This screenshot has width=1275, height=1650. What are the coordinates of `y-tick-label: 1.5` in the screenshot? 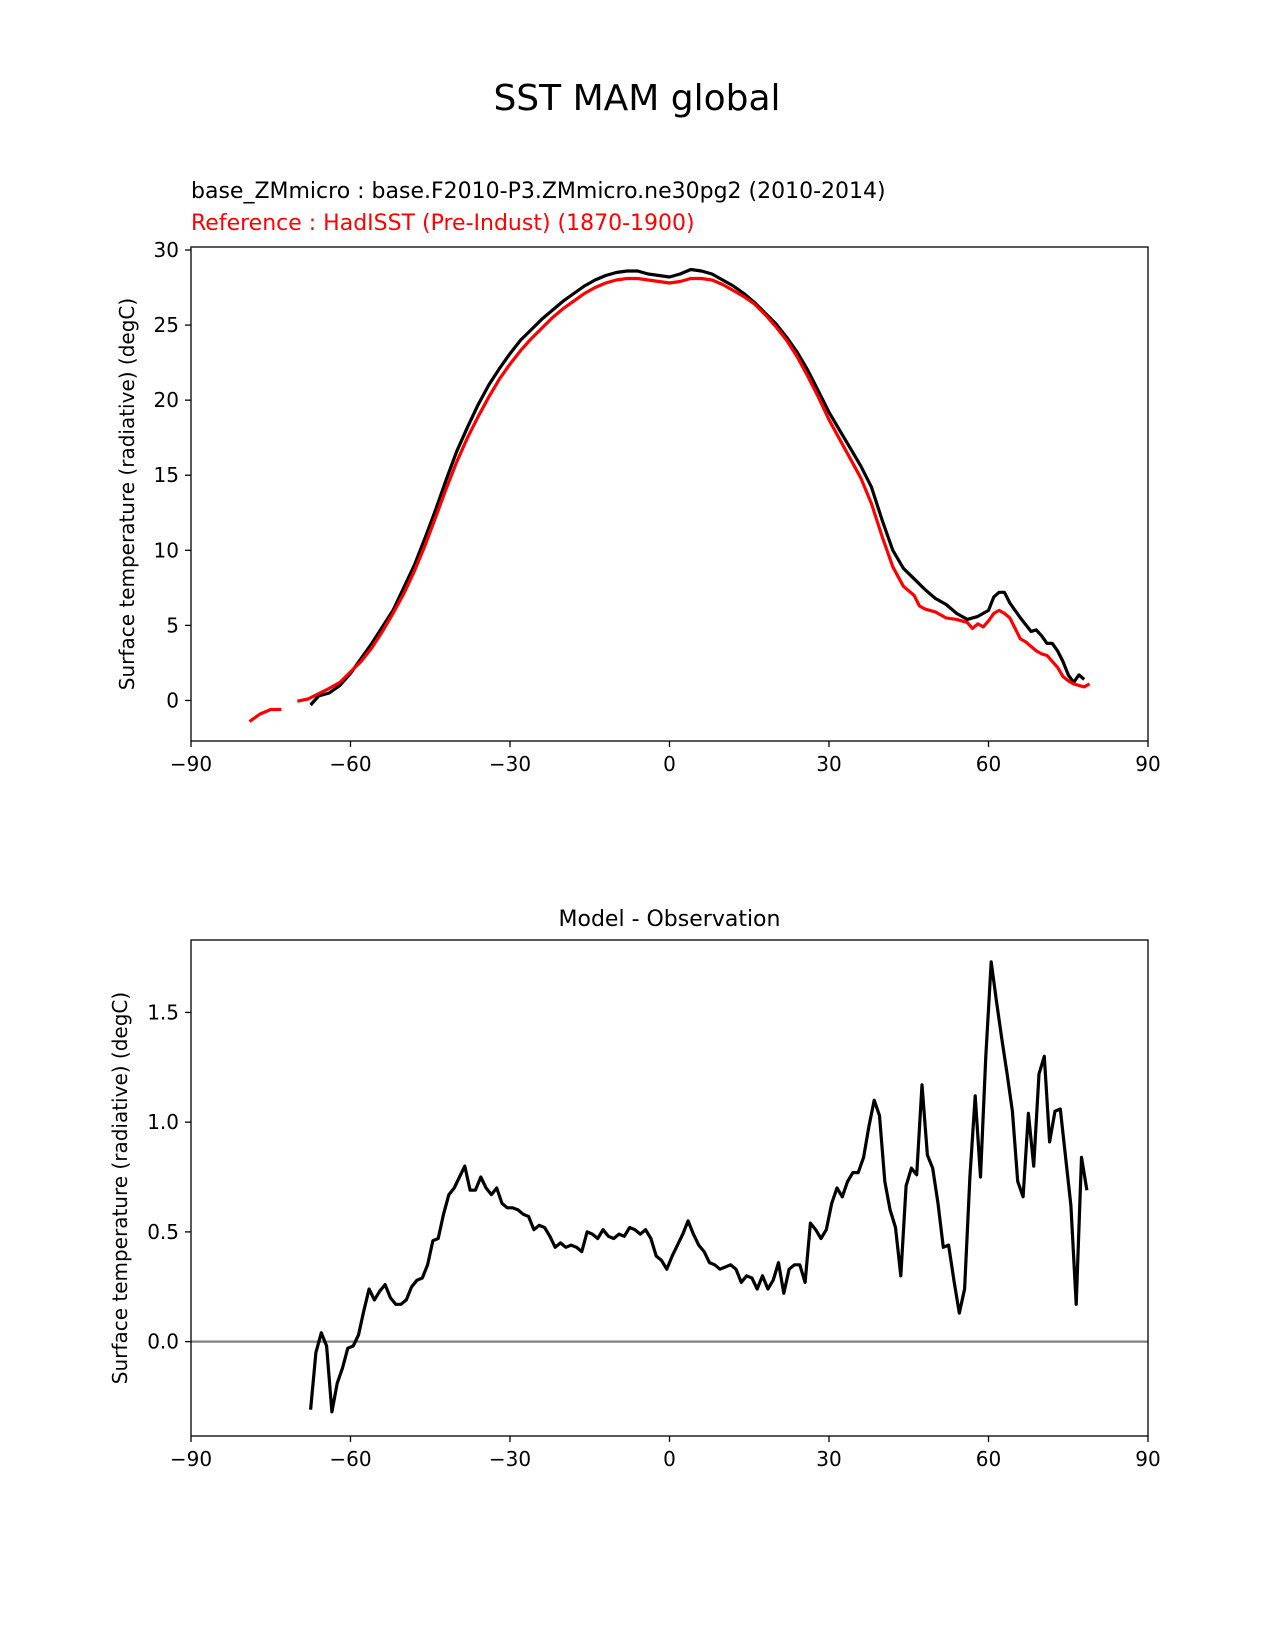 It's located at (163, 1012).